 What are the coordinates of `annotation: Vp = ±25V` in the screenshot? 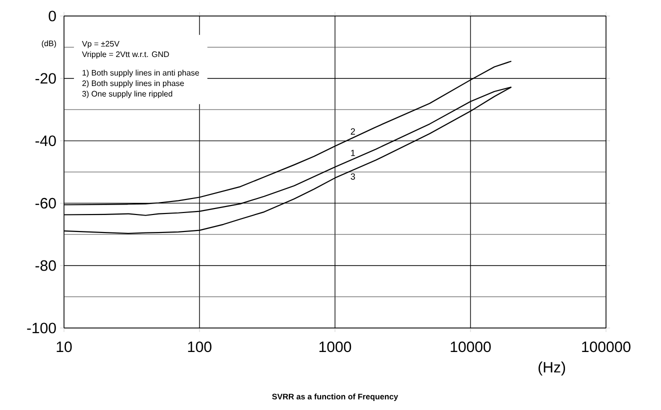 It's located at (101, 44).